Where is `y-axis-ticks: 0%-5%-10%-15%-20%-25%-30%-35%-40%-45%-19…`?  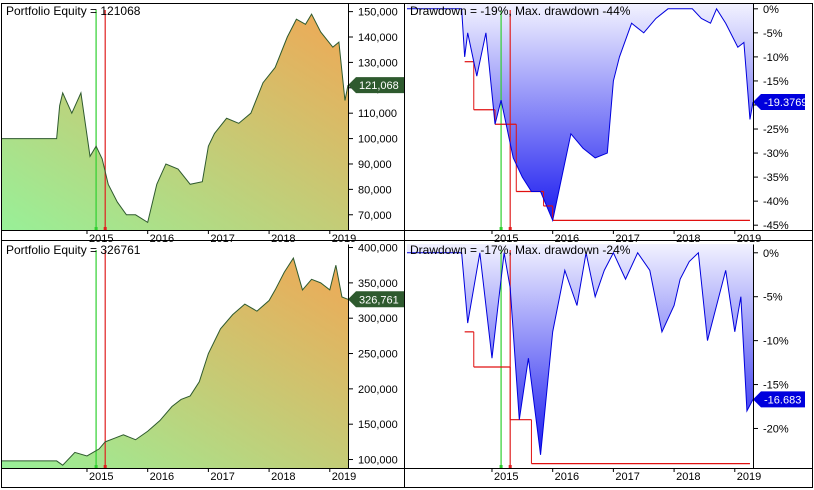
y-axis-ticks: 0%-5%-10%-15%-20%-25%-30%-35%-40%-45%-19… is located at coordinates (780, 118).